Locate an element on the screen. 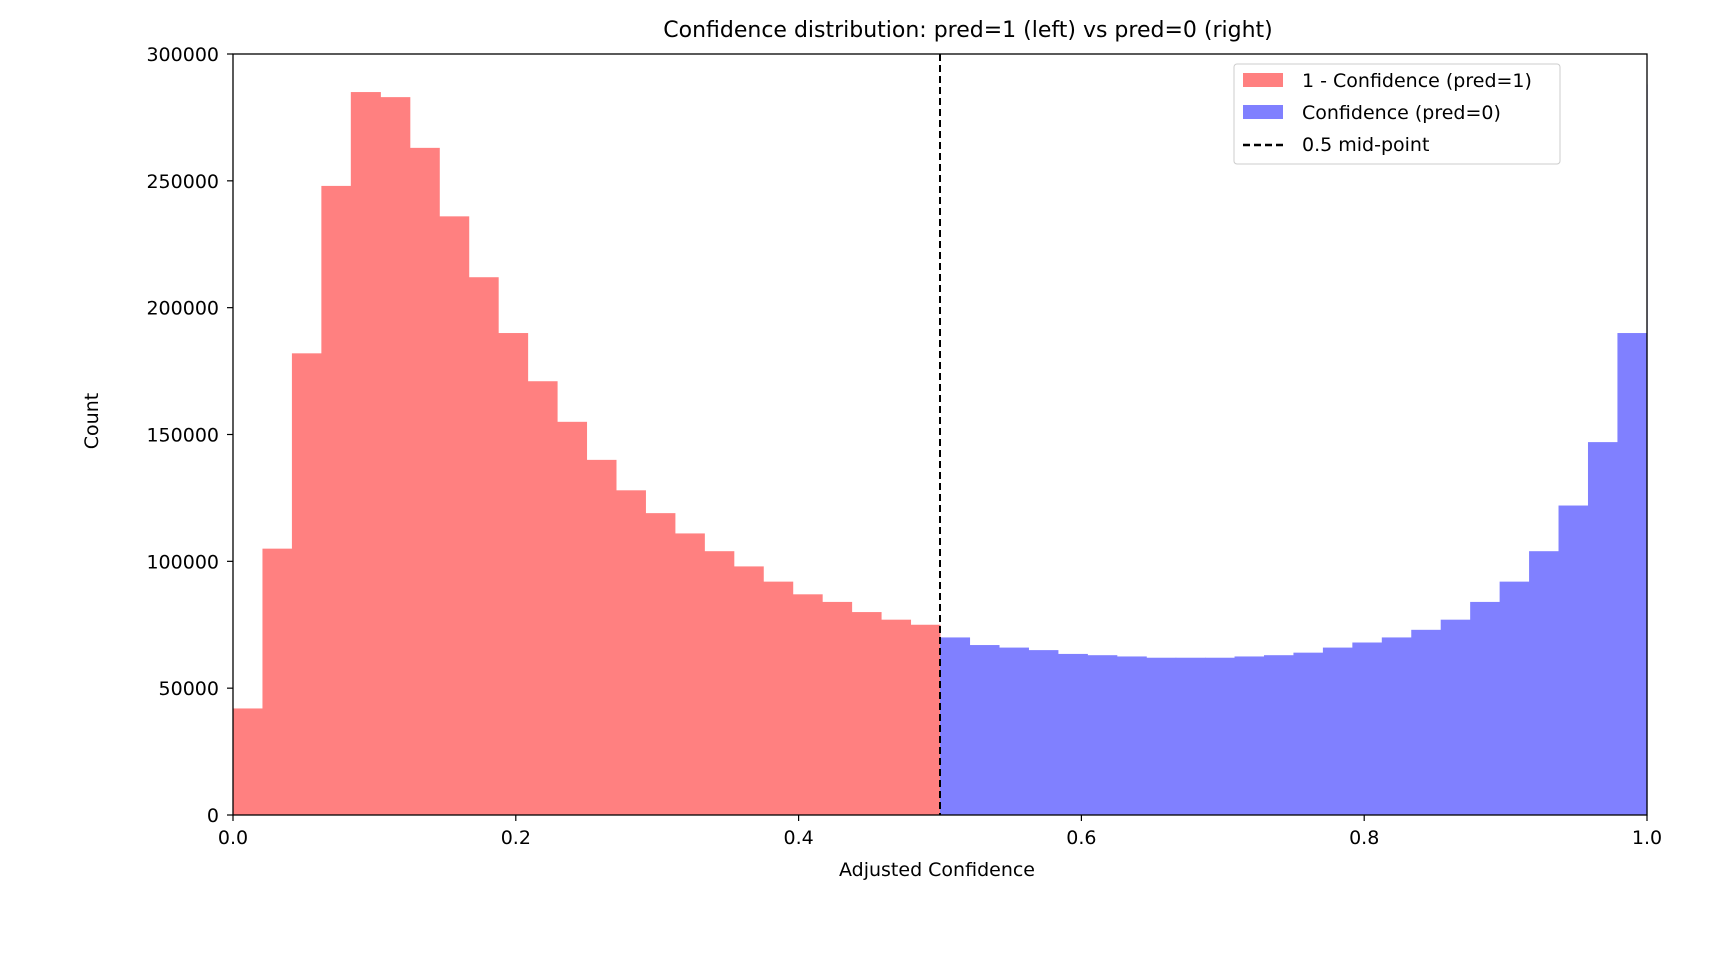  bar-series1-bin18 is located at coordinates (1485, 708).